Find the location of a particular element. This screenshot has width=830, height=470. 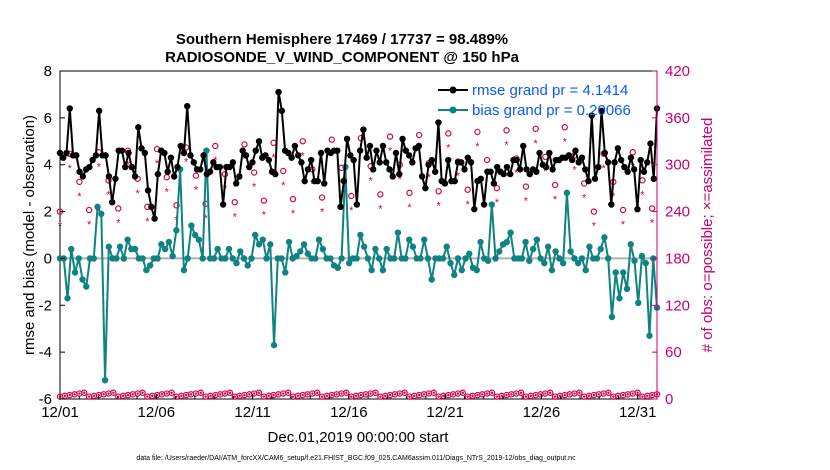

legend-bias-label: bias grand pr = 0.20066 is located at coordinates (551, 110).